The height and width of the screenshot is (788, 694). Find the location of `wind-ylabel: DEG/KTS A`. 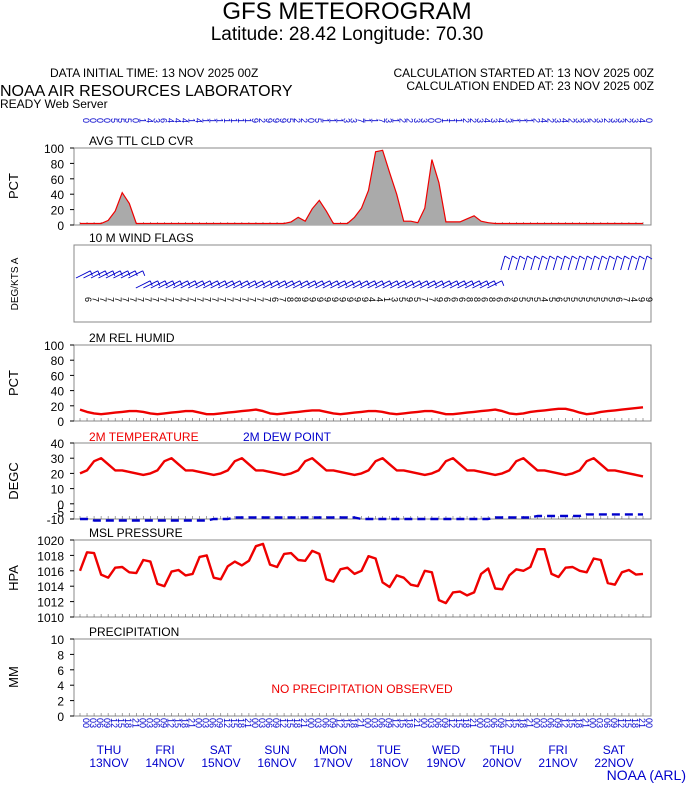

wind-ylabel: DEG/KTS A is located at coordinates (15, 283).